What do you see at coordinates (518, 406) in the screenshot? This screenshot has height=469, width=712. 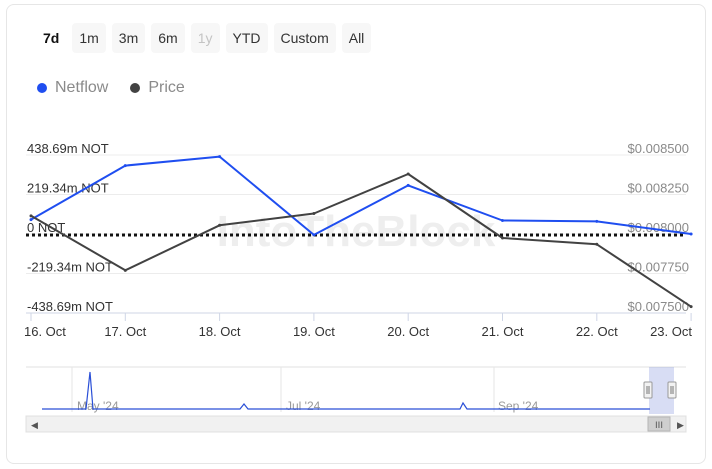 I see `navigator-label: Sep '24` at bounding box center [518, 406].